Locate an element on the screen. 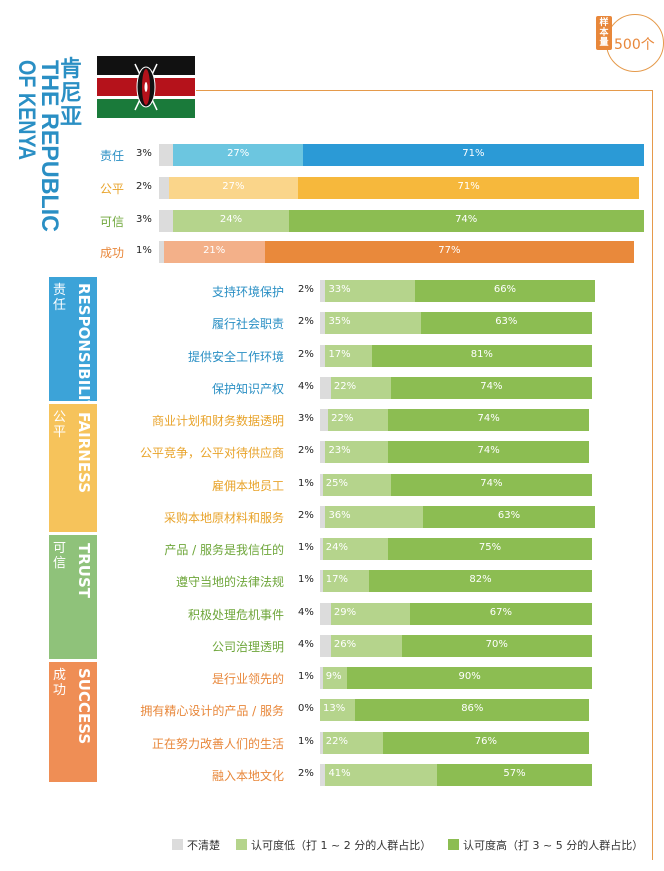 The image size is (664, 871). summary-pct-low-1: 27% is located at coordinates (233, 186).